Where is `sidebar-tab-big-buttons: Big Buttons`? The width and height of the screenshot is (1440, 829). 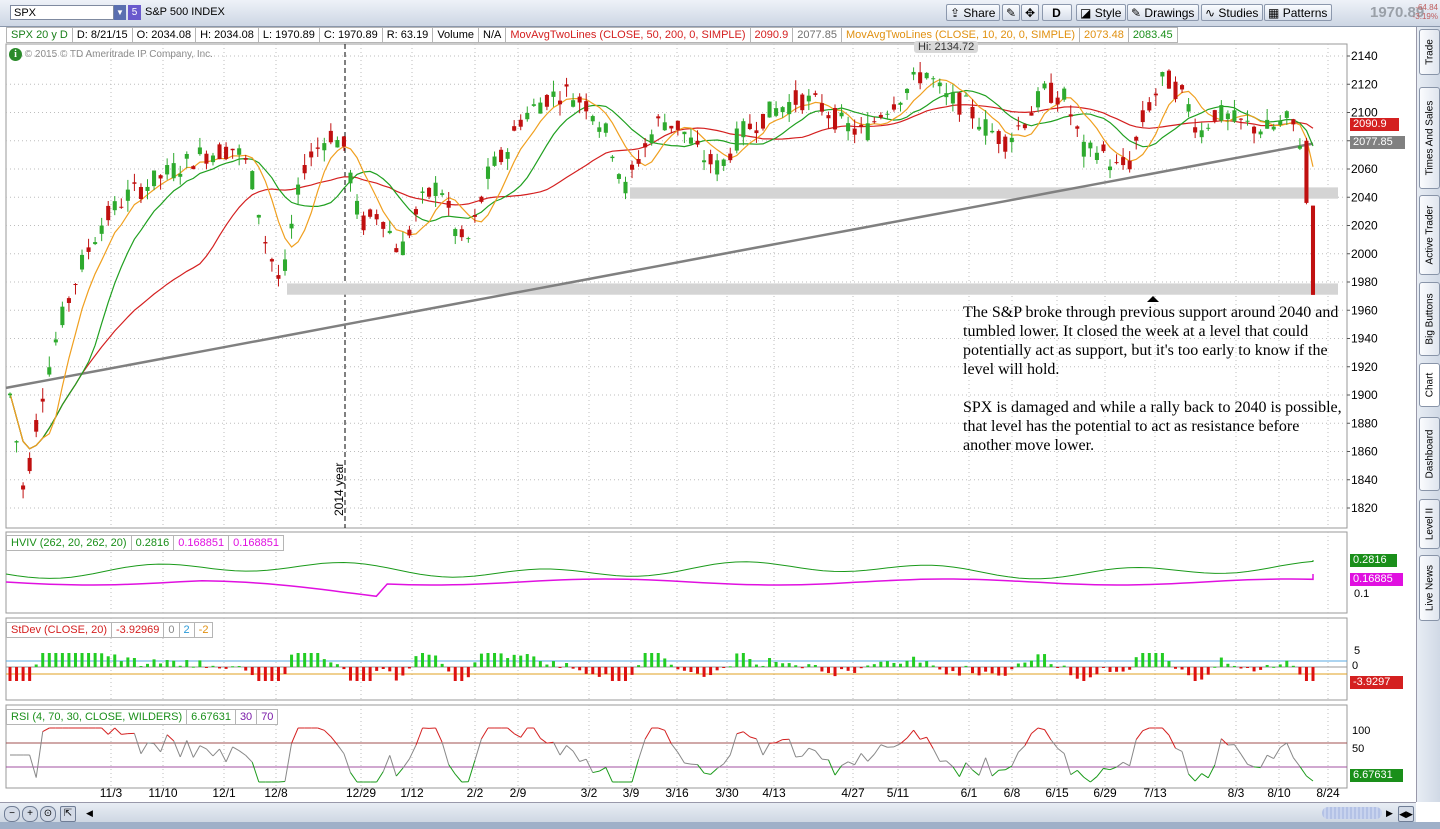 sidebar-tab-big-buttons: Big Buttons is located at coordinates (1429, 319).